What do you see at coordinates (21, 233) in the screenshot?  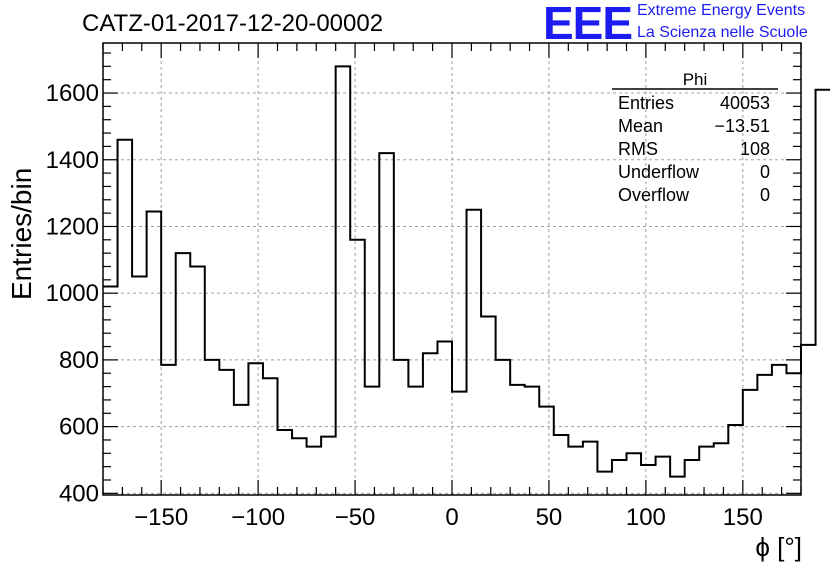 I see `y-axis-label: Entries/bin` at bounding box center [21, 233].